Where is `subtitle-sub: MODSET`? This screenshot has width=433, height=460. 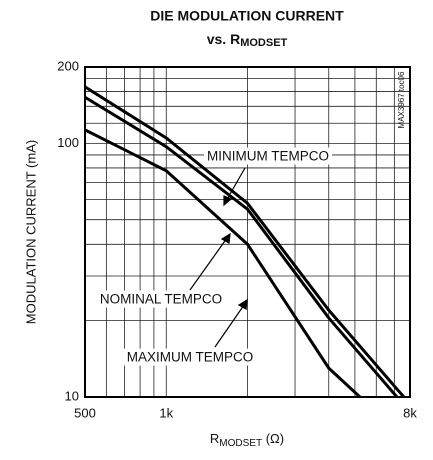
subtitle-sub: MODSET is located at coordinates (263, 43).